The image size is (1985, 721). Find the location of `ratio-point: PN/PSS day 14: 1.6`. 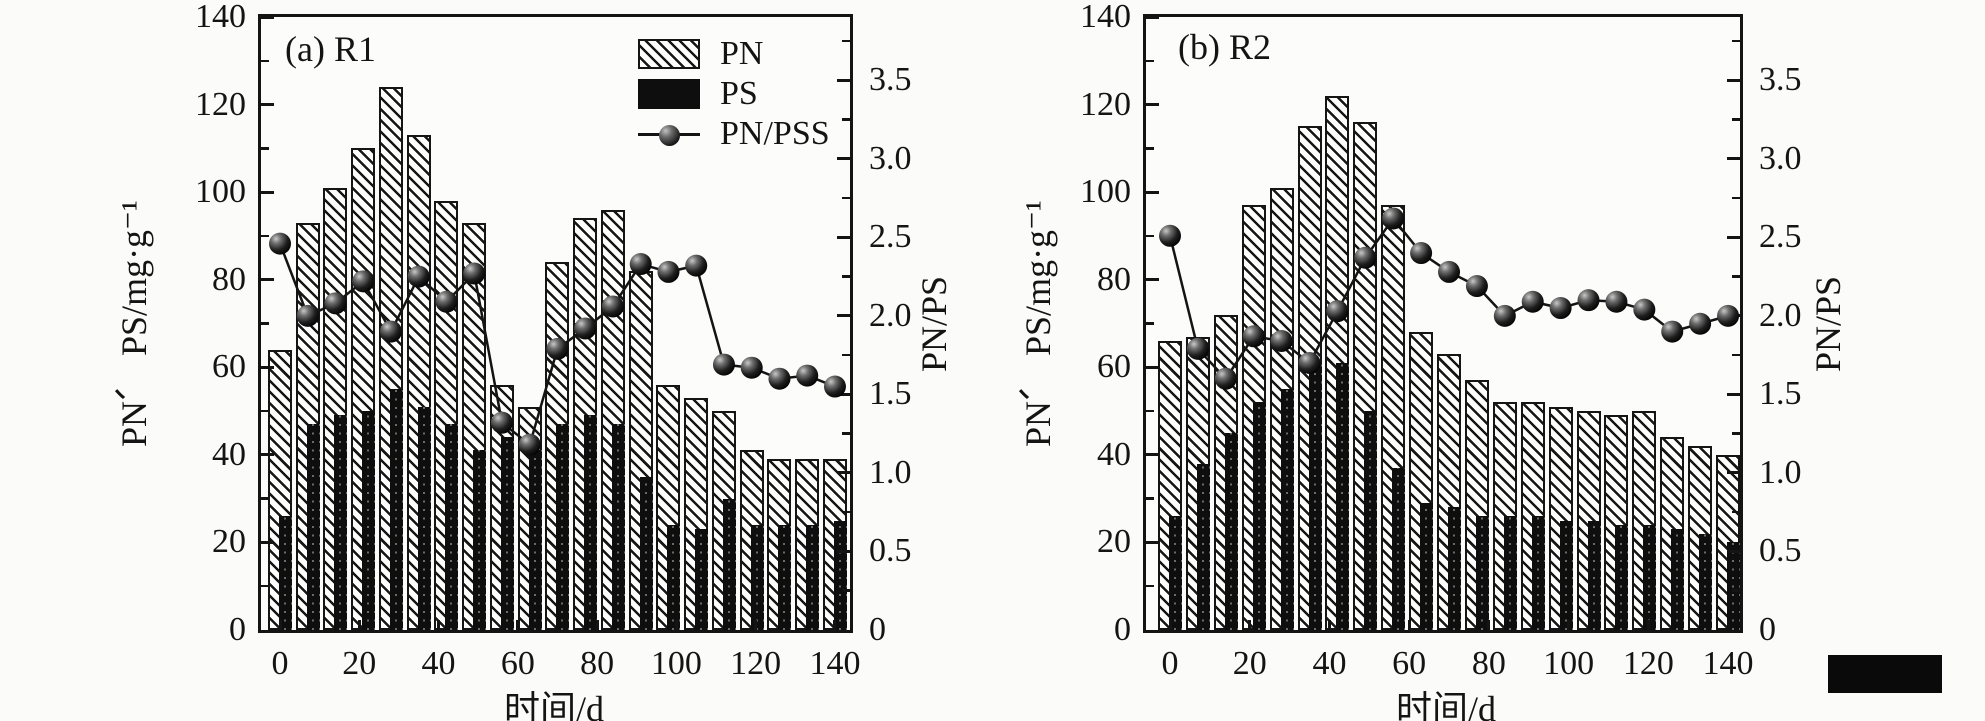

ratio-point: PN/PSS day 14: 1.6 is located at coordinates (1225, 378).